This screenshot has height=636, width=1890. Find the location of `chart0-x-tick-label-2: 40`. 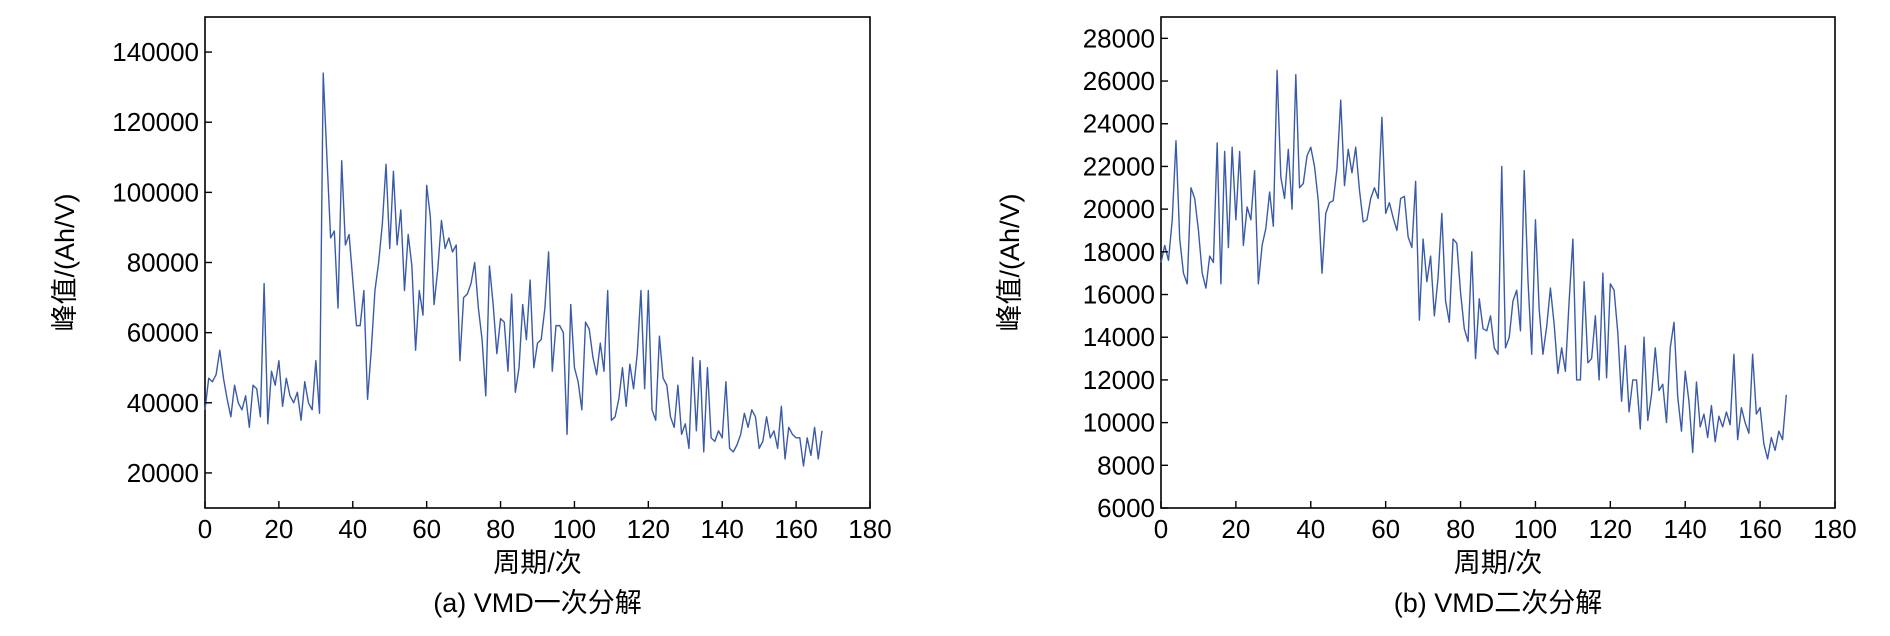

chart0-x-tick-label-2: 40 is located at coordinates (352, 529).